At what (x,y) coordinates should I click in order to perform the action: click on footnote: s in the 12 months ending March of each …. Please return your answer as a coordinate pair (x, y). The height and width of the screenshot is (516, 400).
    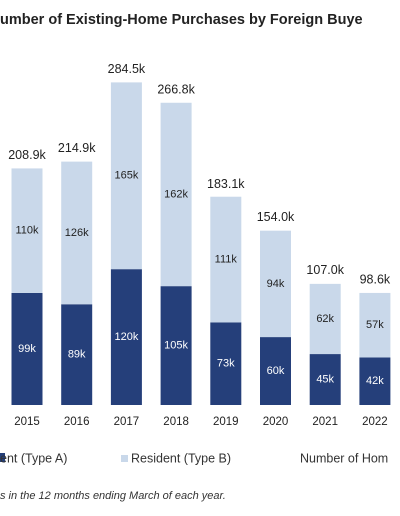
    Looking at the image, I should click on (113, 496).